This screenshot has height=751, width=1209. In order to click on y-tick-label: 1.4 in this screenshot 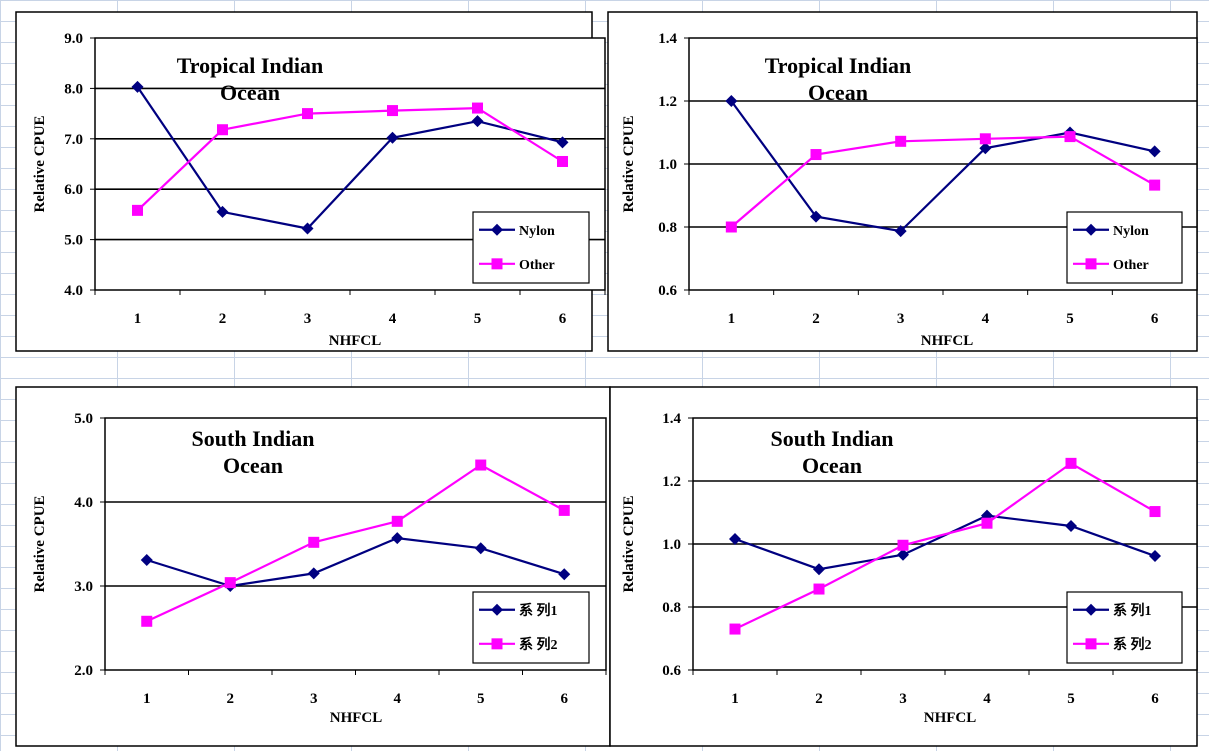, I will do `click(667, 39)`.